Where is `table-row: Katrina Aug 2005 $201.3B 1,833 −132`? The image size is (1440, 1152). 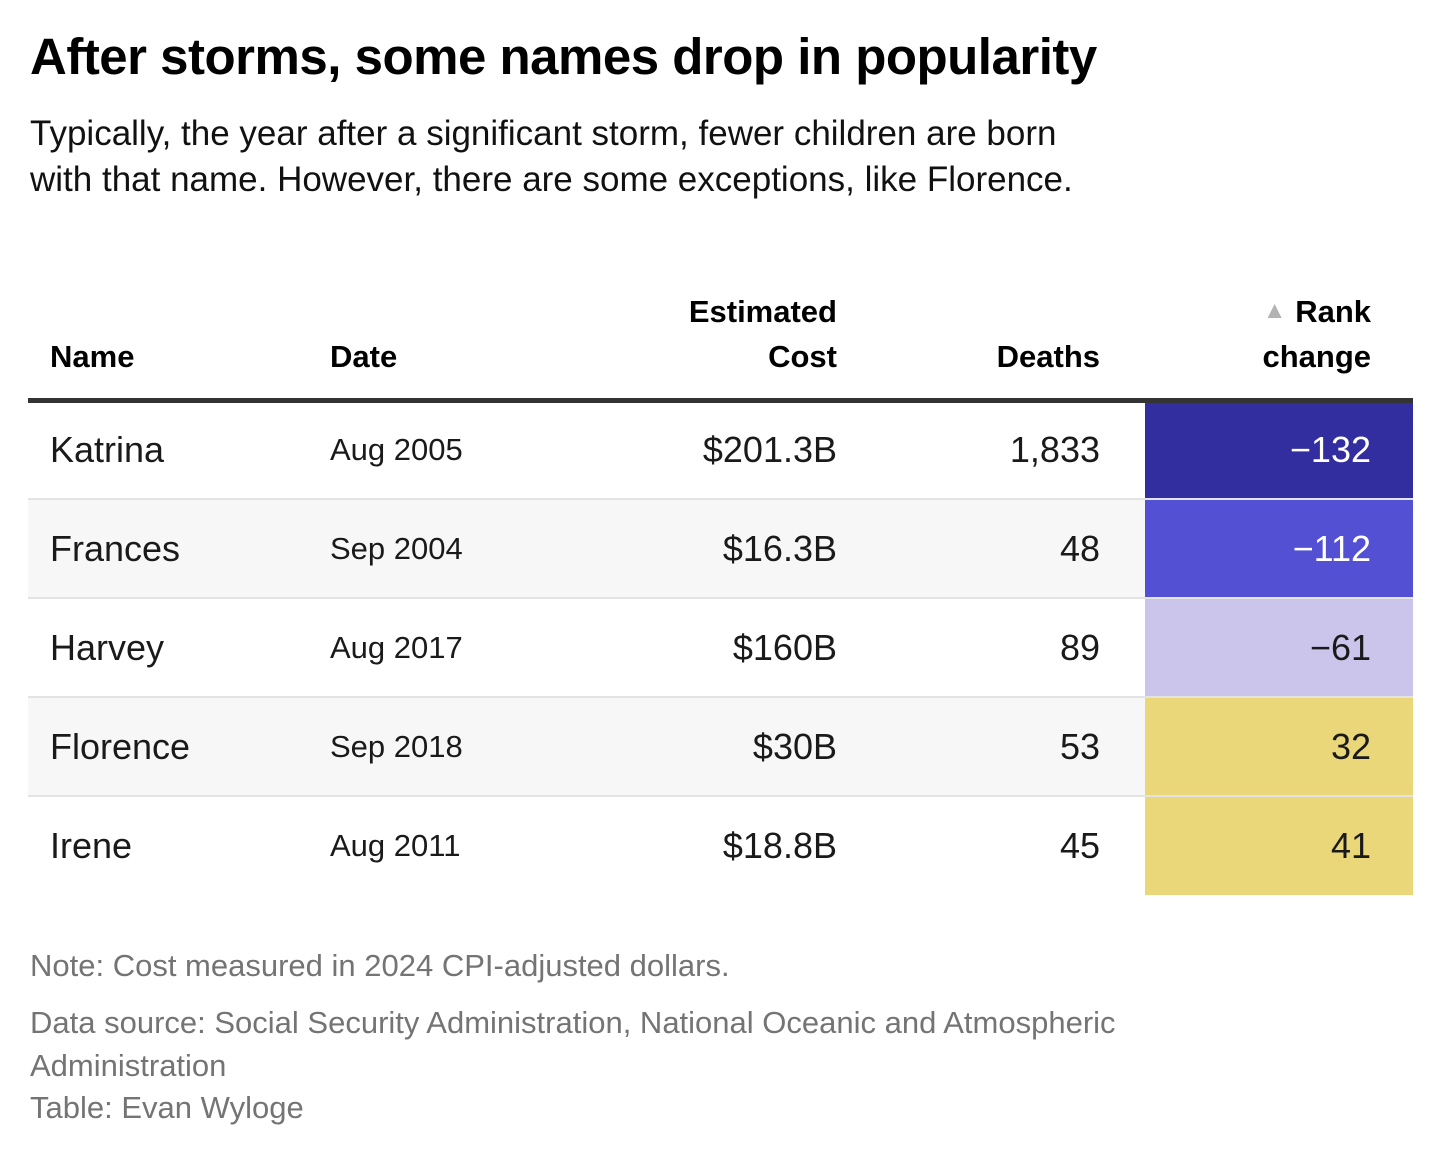 table-row: Katrina Aug 2005 $201.3B 1,833 −132 is located at coordinates (720, 450).